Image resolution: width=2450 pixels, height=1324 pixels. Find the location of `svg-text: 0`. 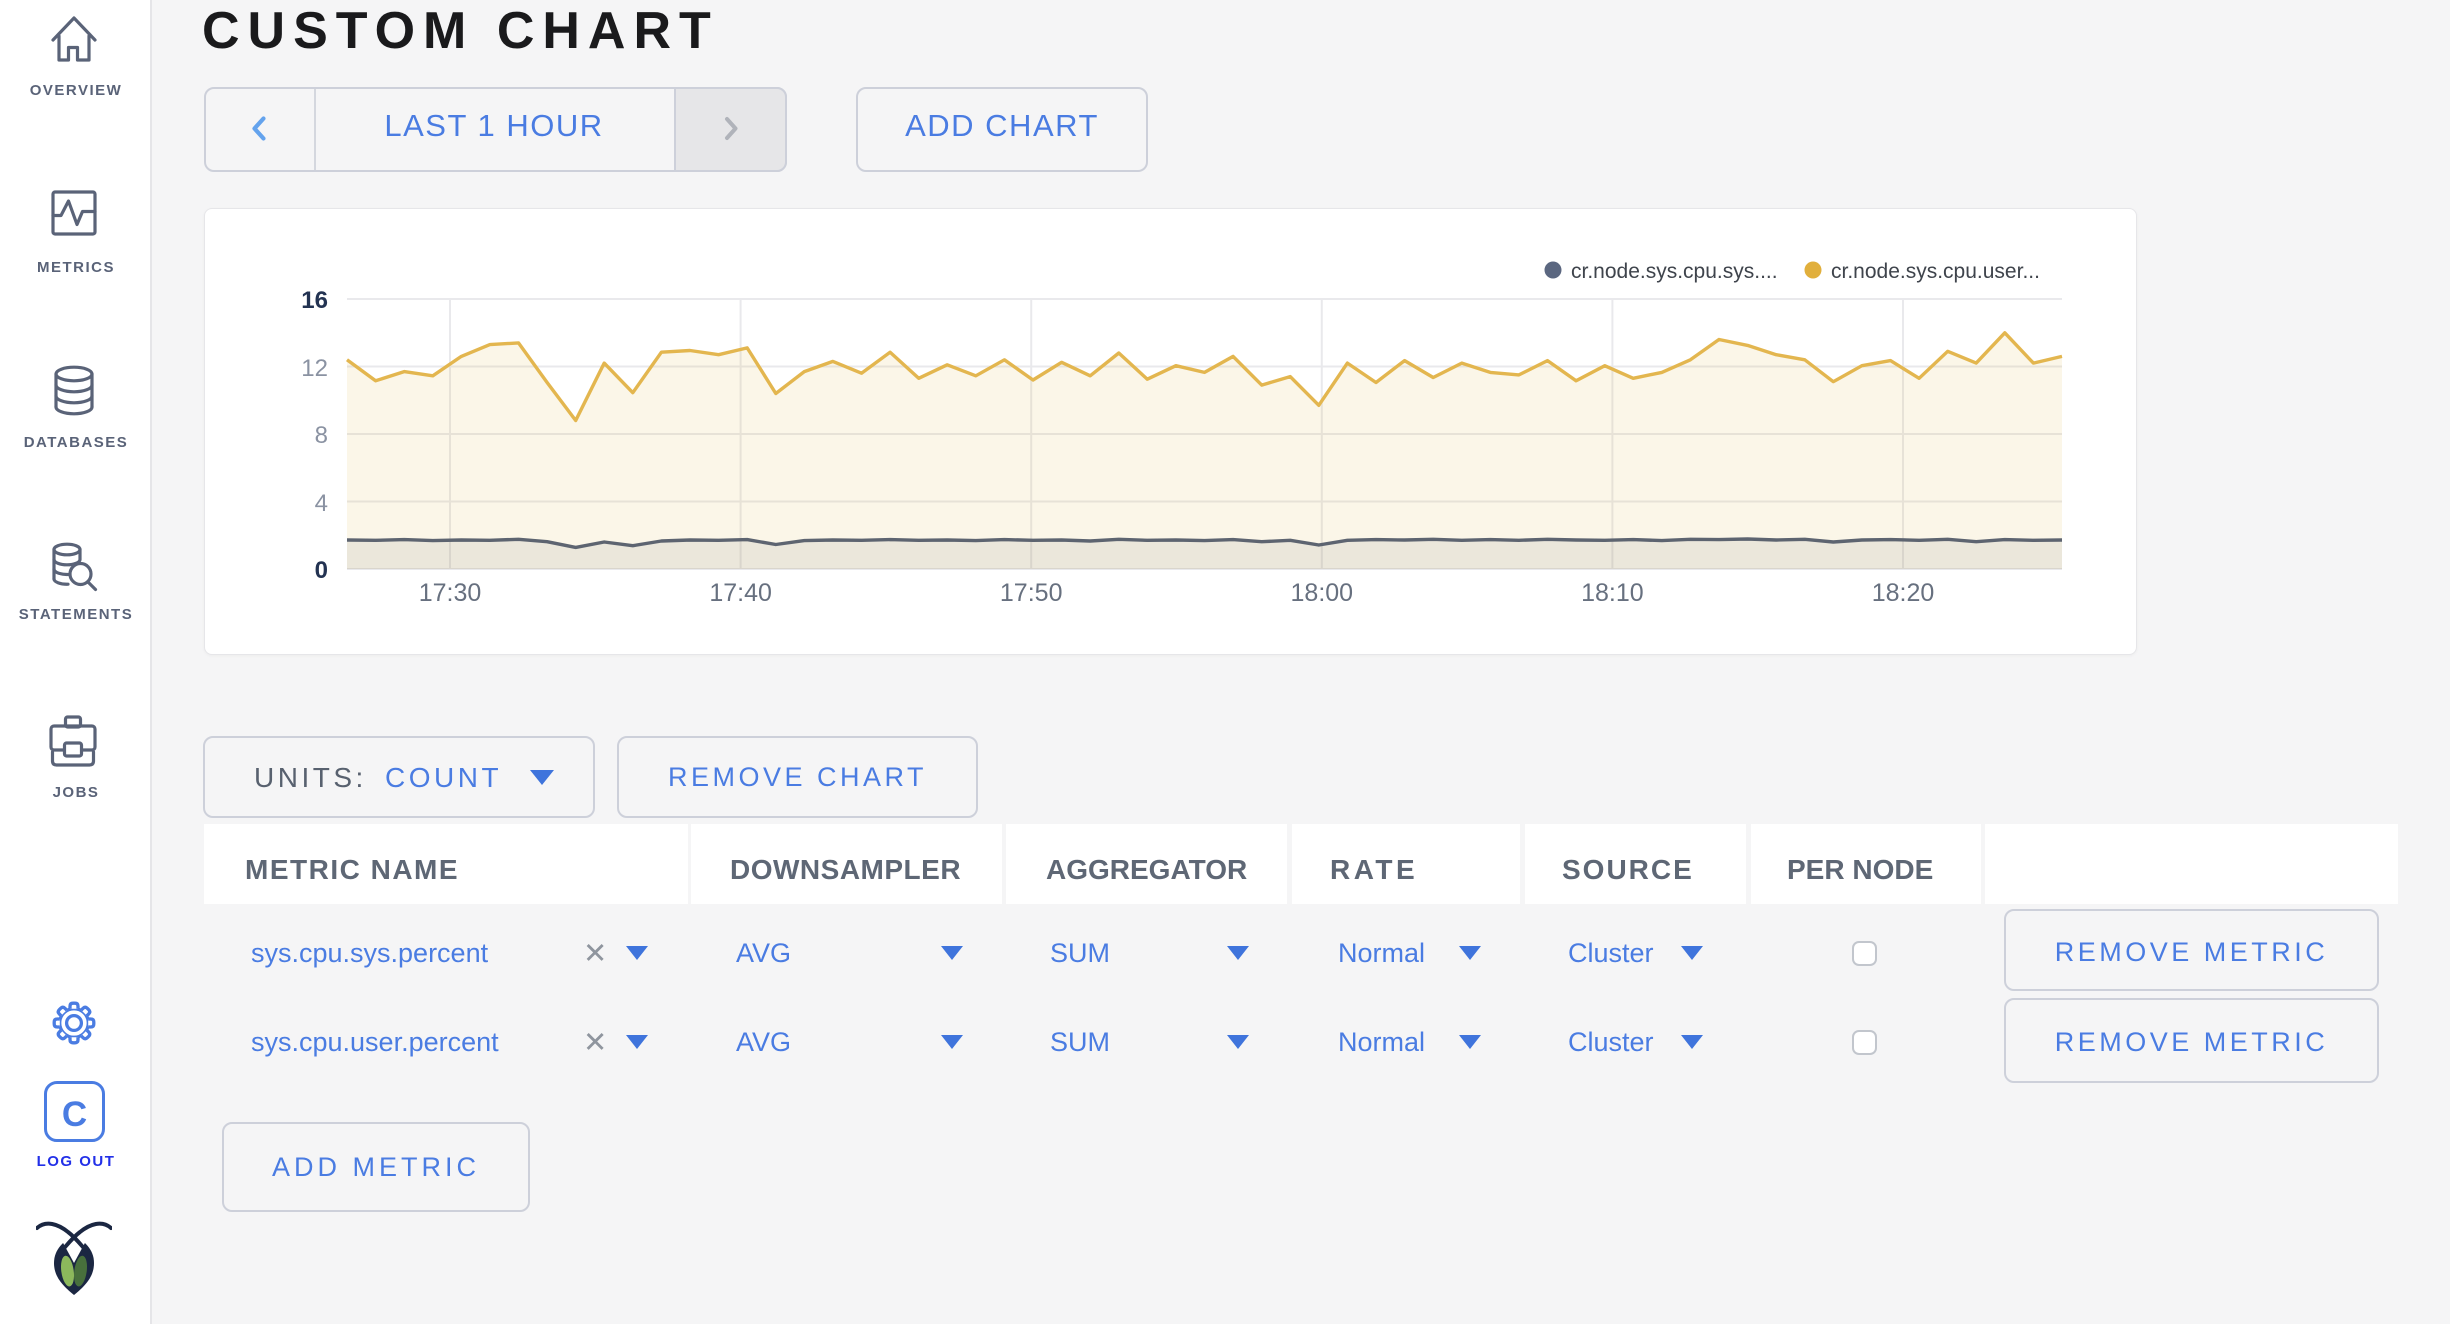

svg-text: 0 is located at coordinates (321, 570).